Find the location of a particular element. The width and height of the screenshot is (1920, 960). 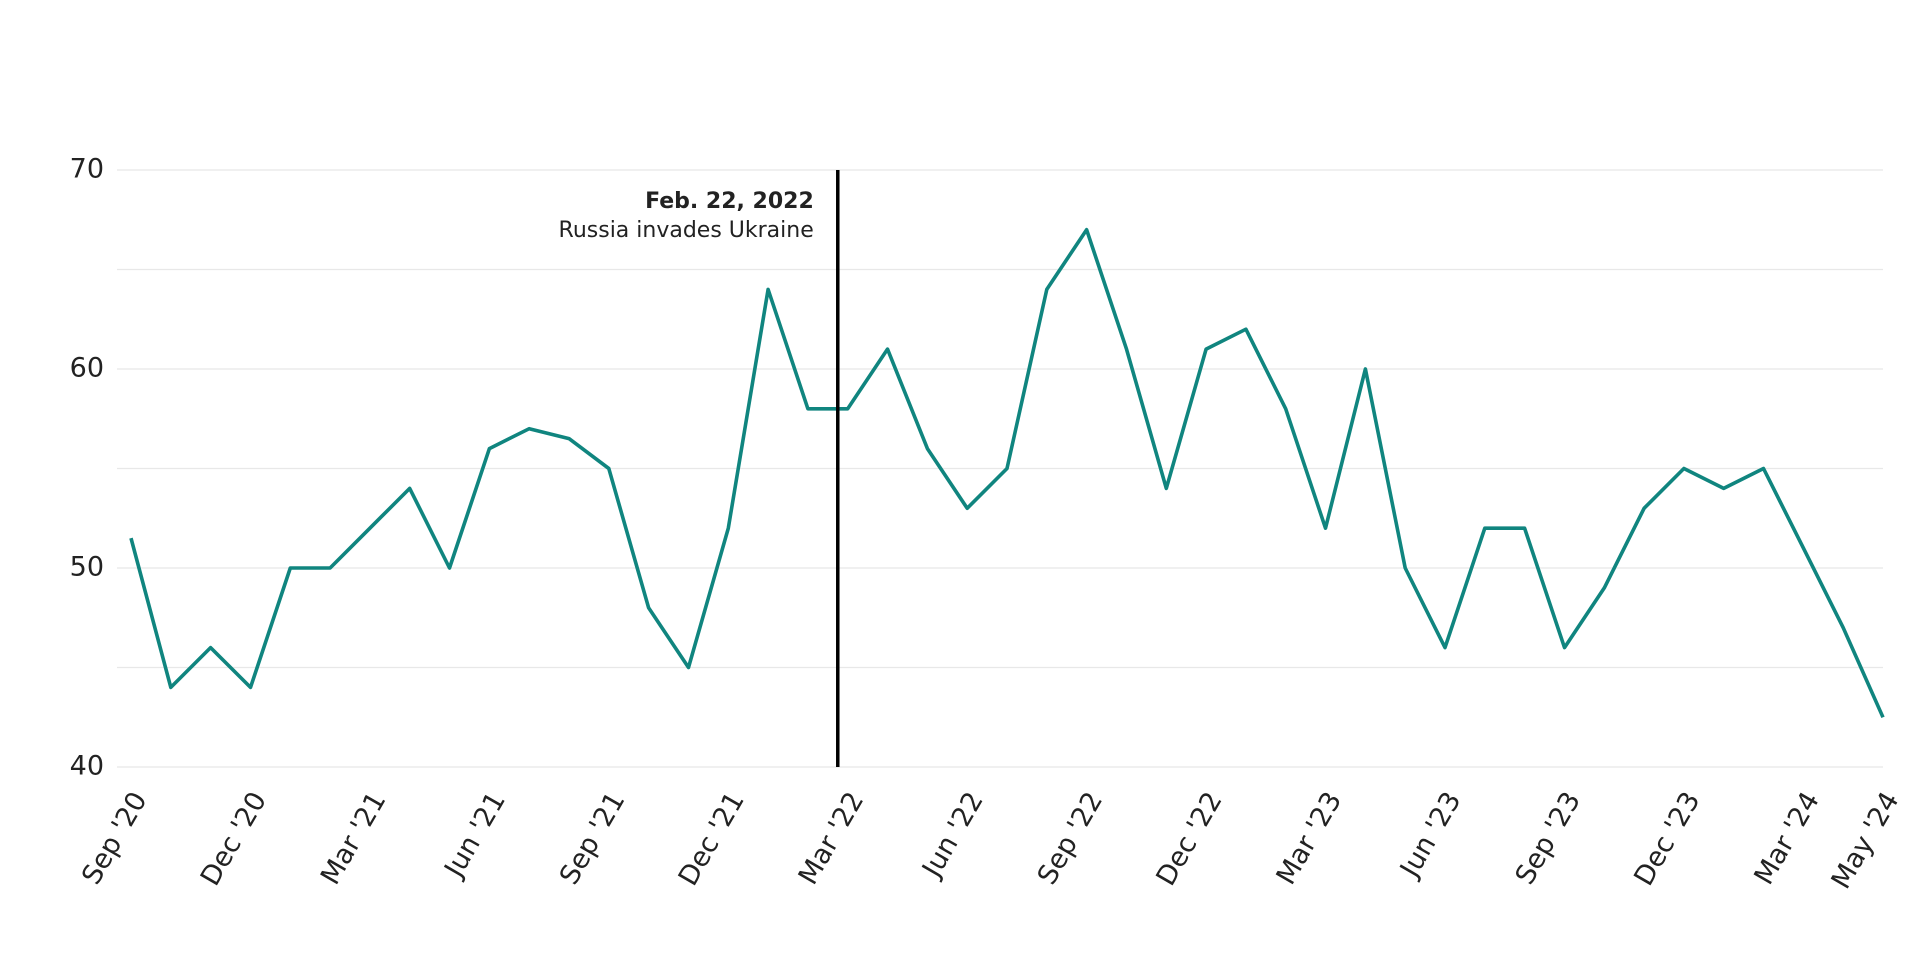

annotation-text: Russia invades Ukraine is located at coordinates (686, 230).